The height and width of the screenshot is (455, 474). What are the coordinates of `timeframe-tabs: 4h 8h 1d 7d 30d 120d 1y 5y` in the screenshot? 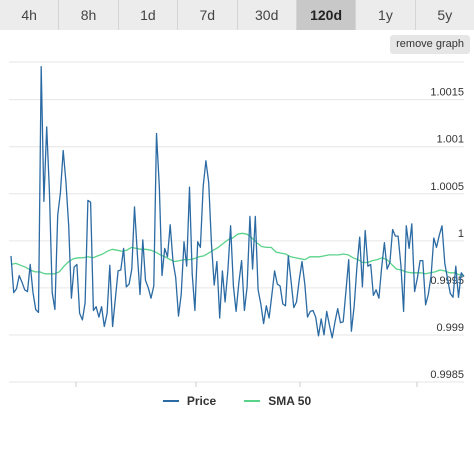 It's located at (237, 15).